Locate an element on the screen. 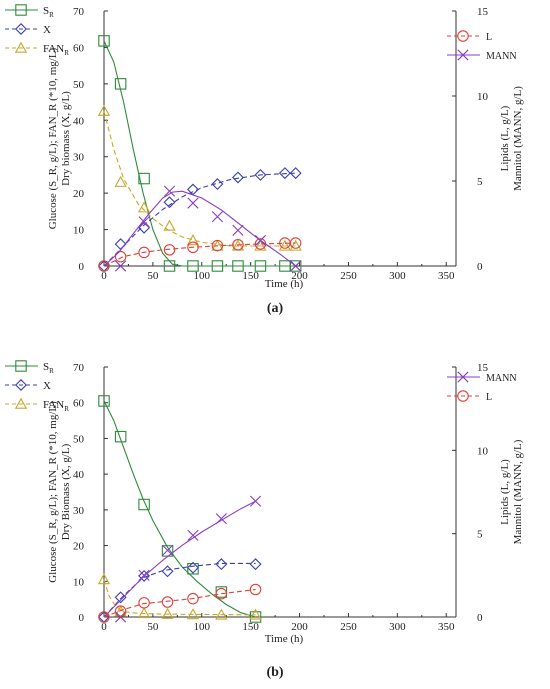  y-left-title-line2: Dry Biomass (X, g/L) is located at coordinates (66, 491).